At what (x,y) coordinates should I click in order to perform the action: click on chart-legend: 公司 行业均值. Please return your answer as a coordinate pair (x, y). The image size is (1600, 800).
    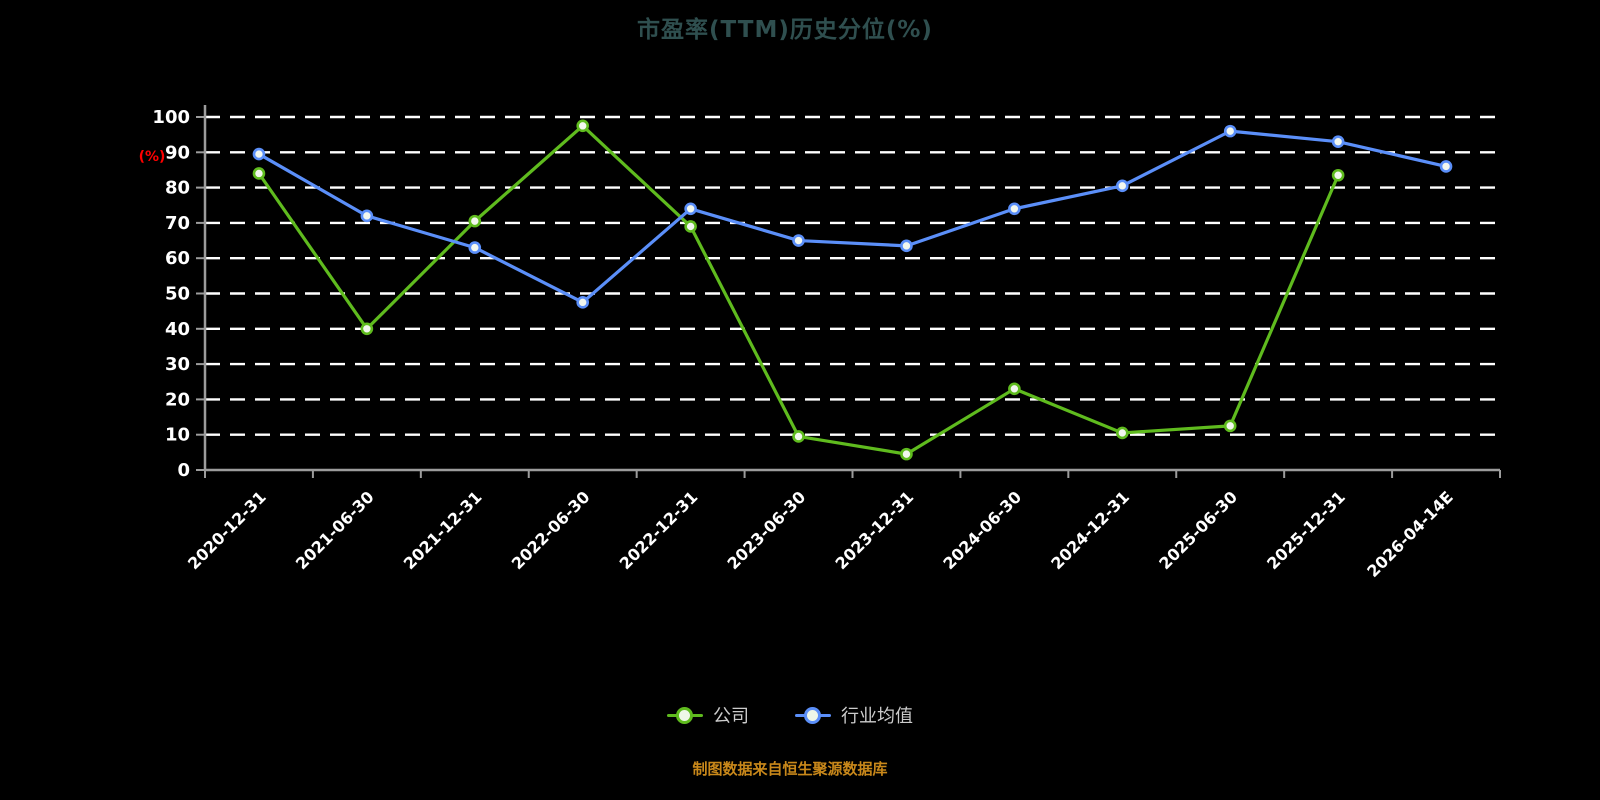
    Looking at the image, I should click on (790, 715).